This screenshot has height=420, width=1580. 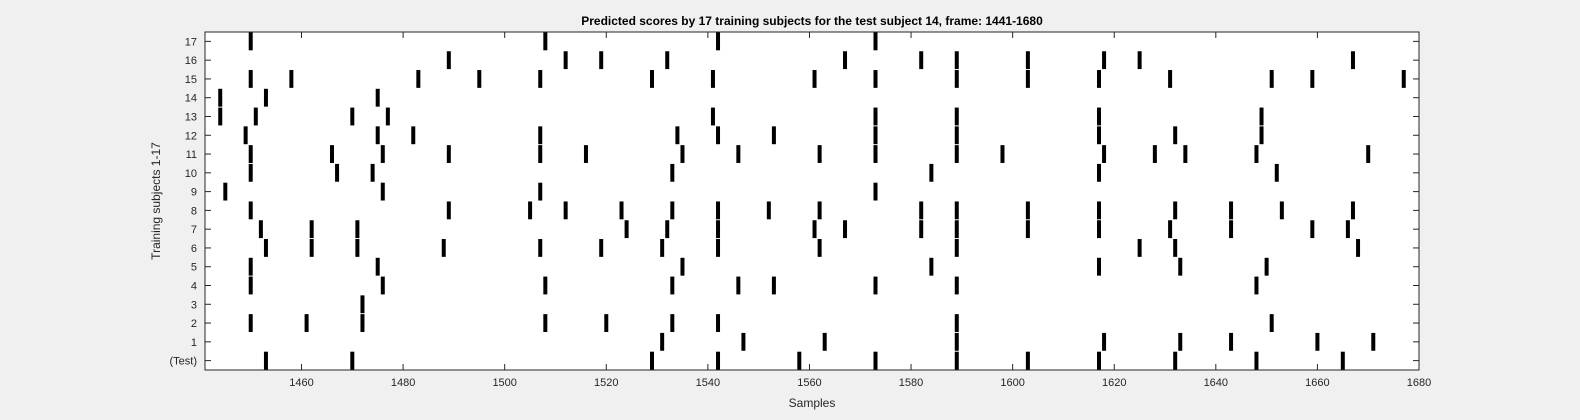 I want to click on y-row-label: 13, so click(x=191, y=118).